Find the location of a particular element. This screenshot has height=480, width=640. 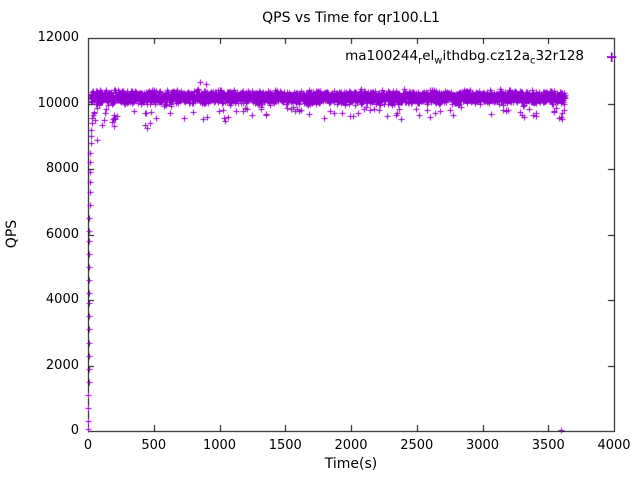

x-tick-label: 2500 is located at coordinates (417, 445).